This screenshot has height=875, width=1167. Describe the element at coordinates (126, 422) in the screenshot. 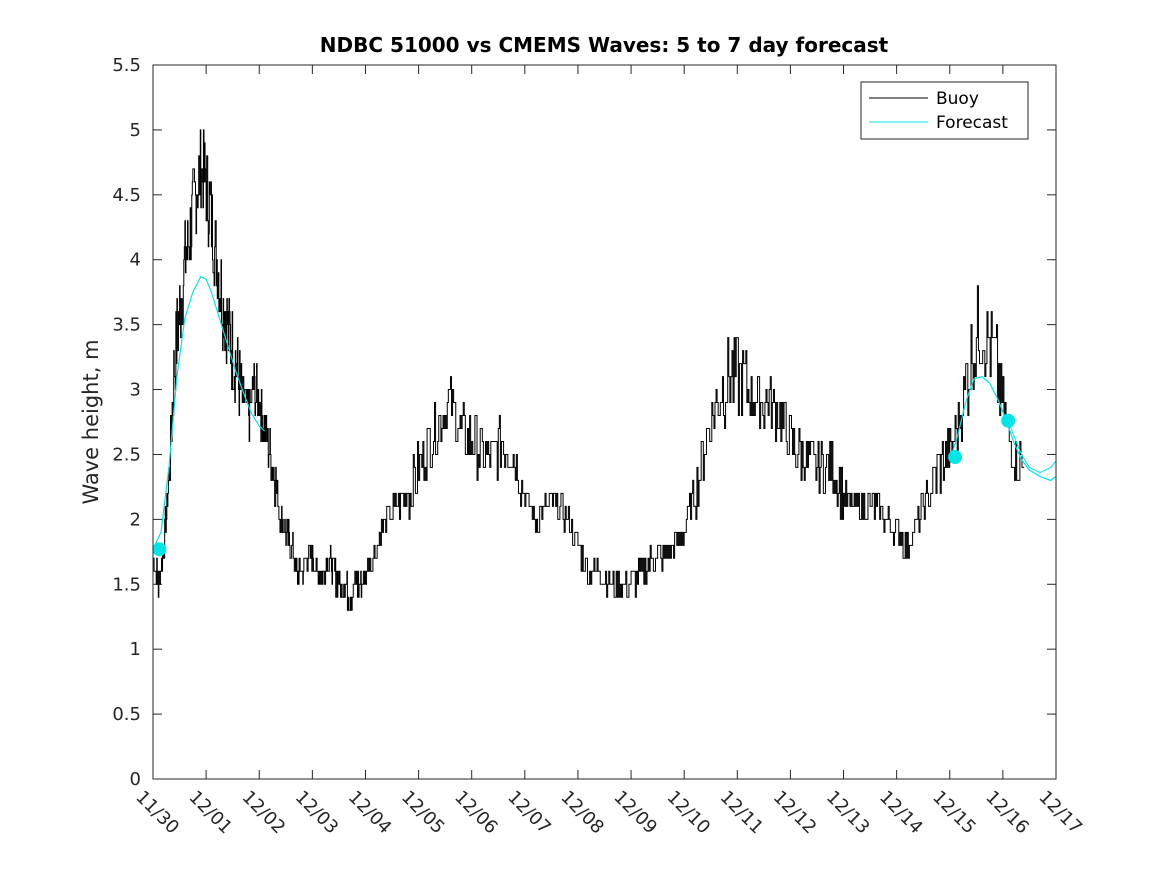

I see `y-tick-labels: 0 0.5 1 1.5 2 2.5 3 3.5 4 4.5 5 5.5` at that location.